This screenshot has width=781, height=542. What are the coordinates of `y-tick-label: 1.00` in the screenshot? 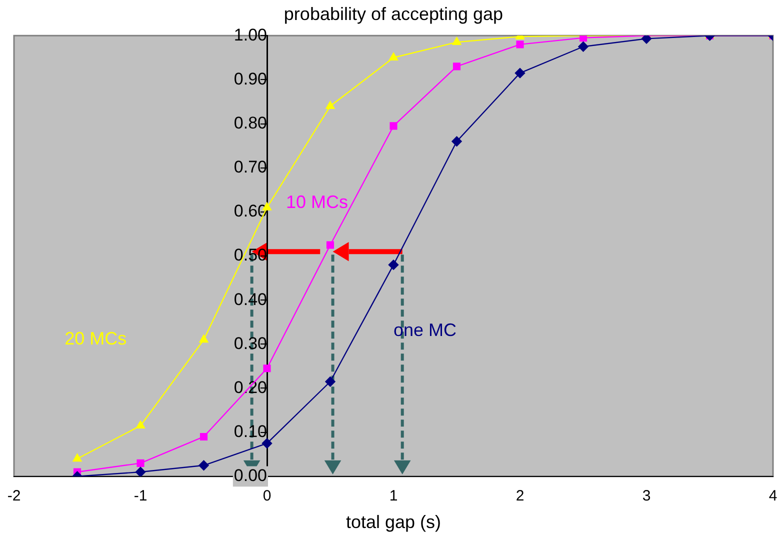 It's located at (250, 34).